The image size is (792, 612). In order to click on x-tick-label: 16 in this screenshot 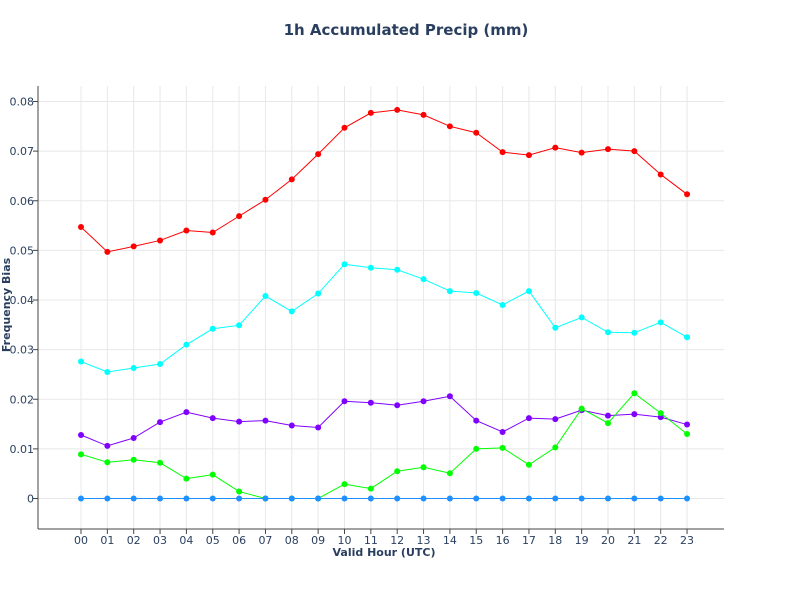, I will do `click(503, 540)`.